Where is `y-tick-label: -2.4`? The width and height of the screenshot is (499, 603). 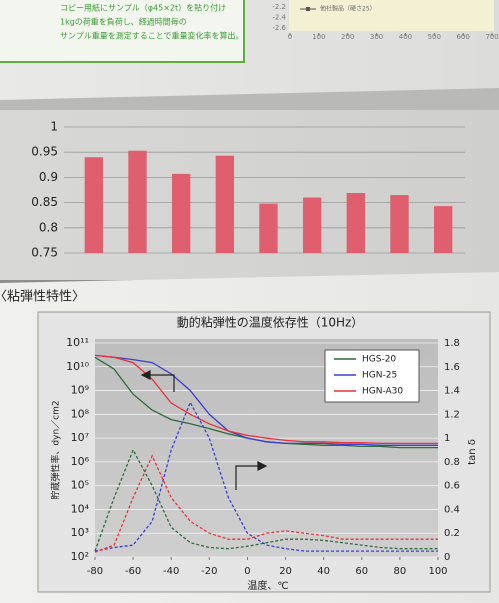 y-tick-label: -2.4 is located at coordinates (279, 18).